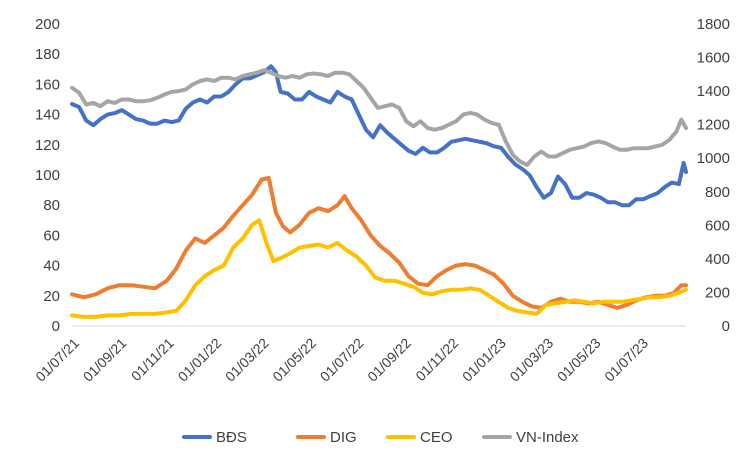 This screenshot has width=756, height=472. I want to click on legend-label-b-s: BĐS, so click(231, 437).